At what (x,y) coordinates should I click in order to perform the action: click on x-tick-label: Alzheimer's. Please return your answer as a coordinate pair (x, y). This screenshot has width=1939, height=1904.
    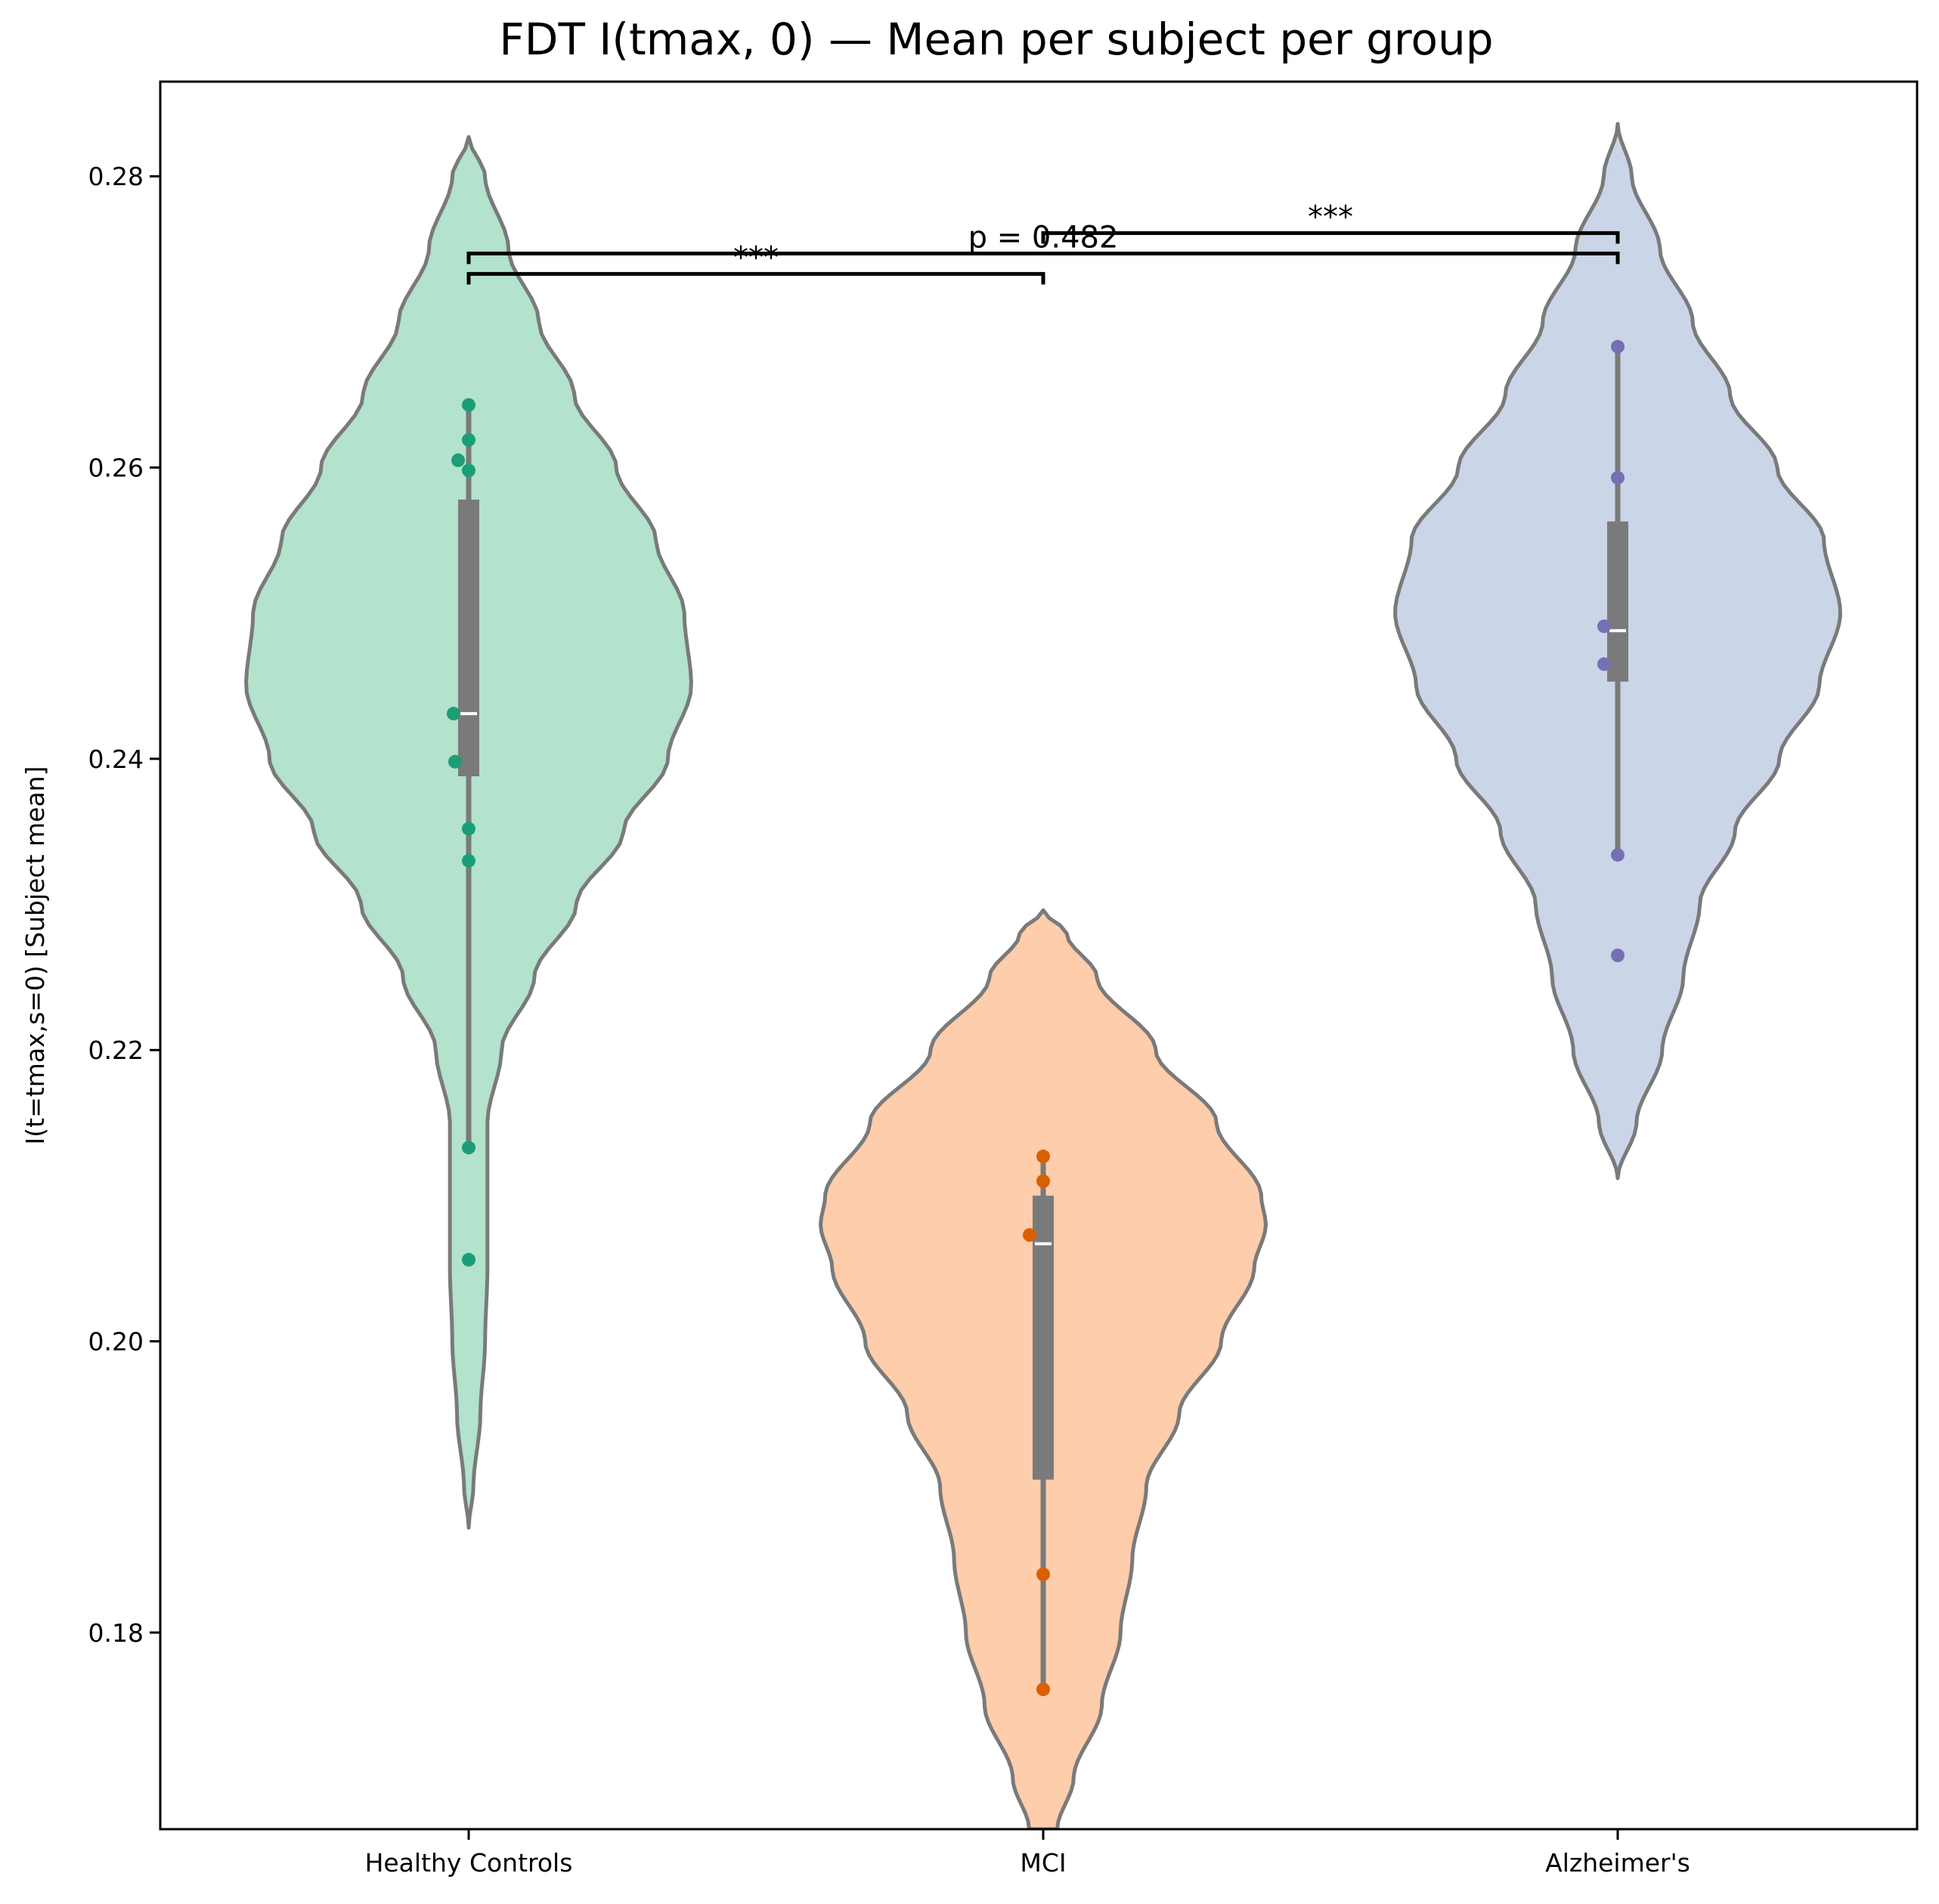
    Looking at the image, I should click on (1617, 1863).